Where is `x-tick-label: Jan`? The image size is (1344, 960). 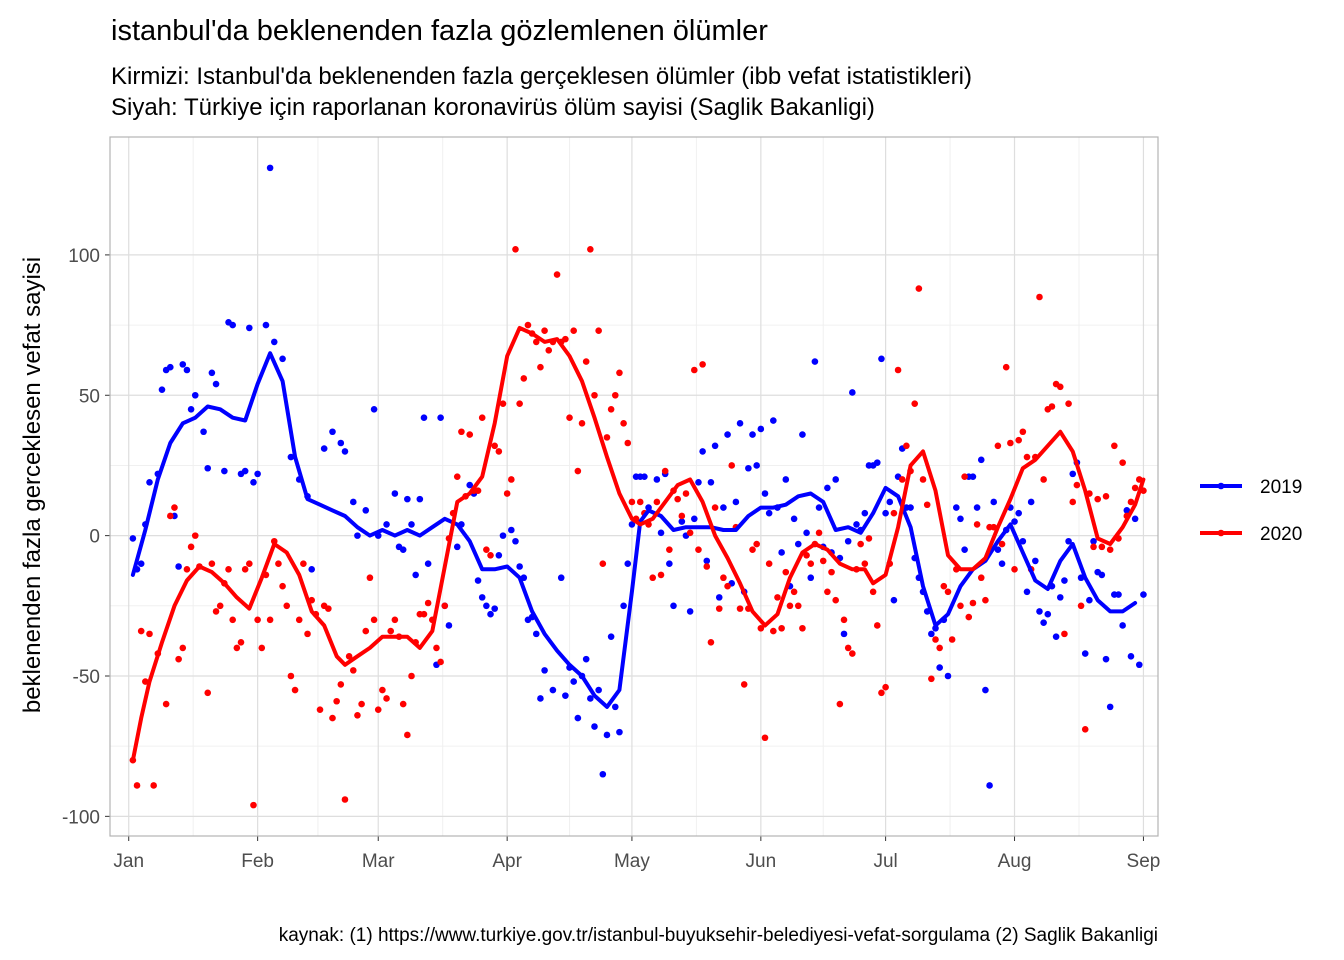
x-tick-label: Jan is located at coordinates (128, 861).